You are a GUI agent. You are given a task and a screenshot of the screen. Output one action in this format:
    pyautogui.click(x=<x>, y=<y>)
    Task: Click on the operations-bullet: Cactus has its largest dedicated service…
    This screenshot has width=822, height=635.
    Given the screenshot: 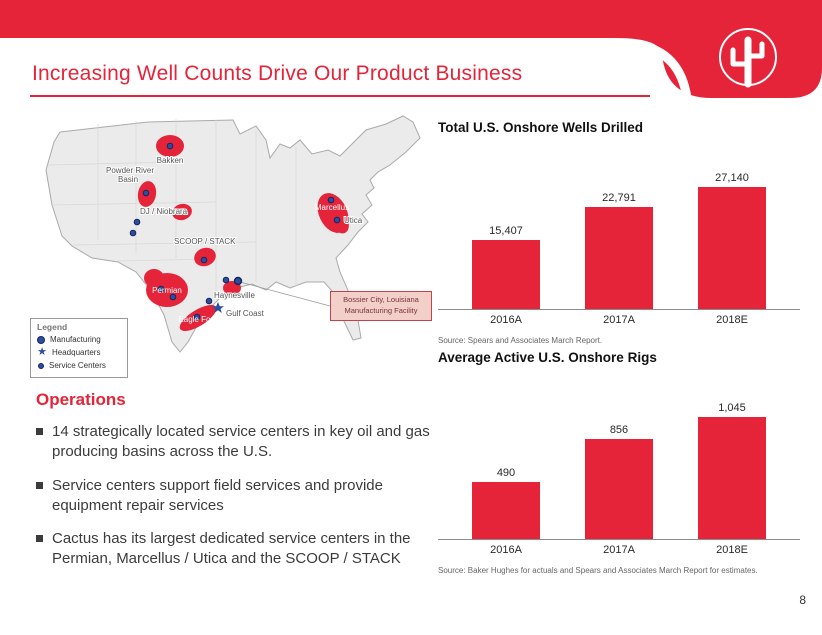 What is the action you would take?
    pyautogui.click(x=235, y=549)
    